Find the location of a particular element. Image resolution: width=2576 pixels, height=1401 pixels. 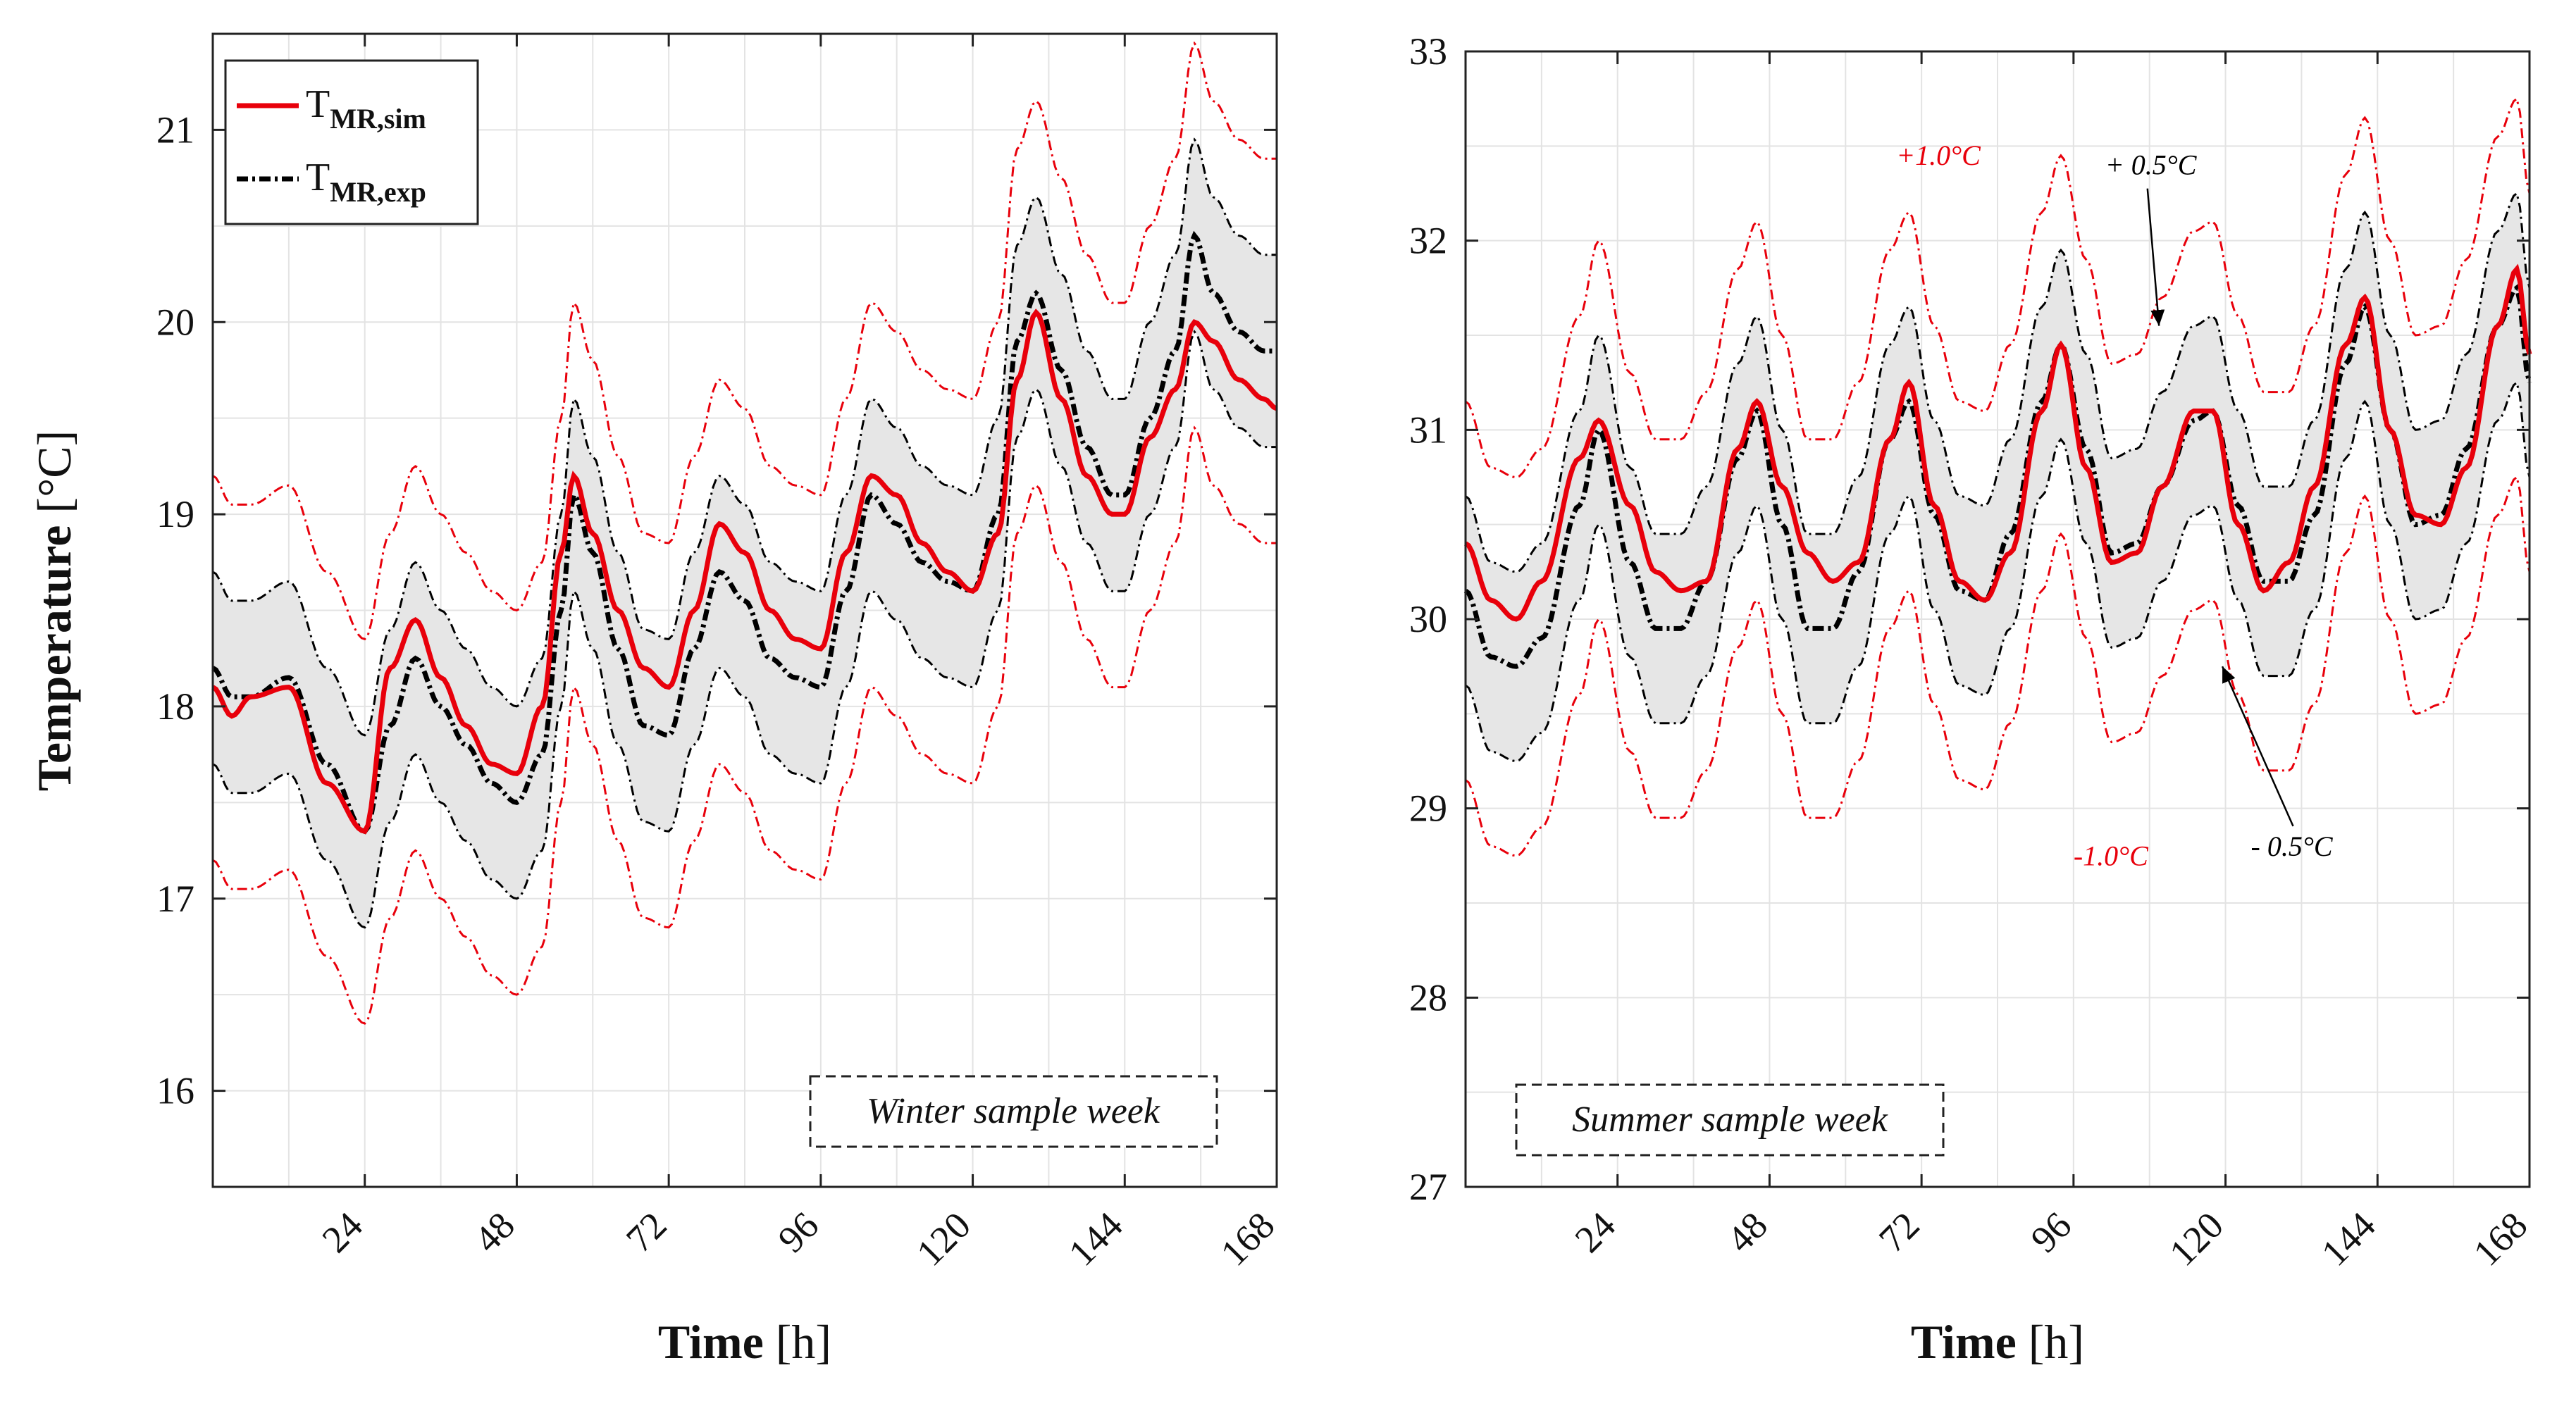

y-tick-label: 33 is located at coordinates (1428, 52).